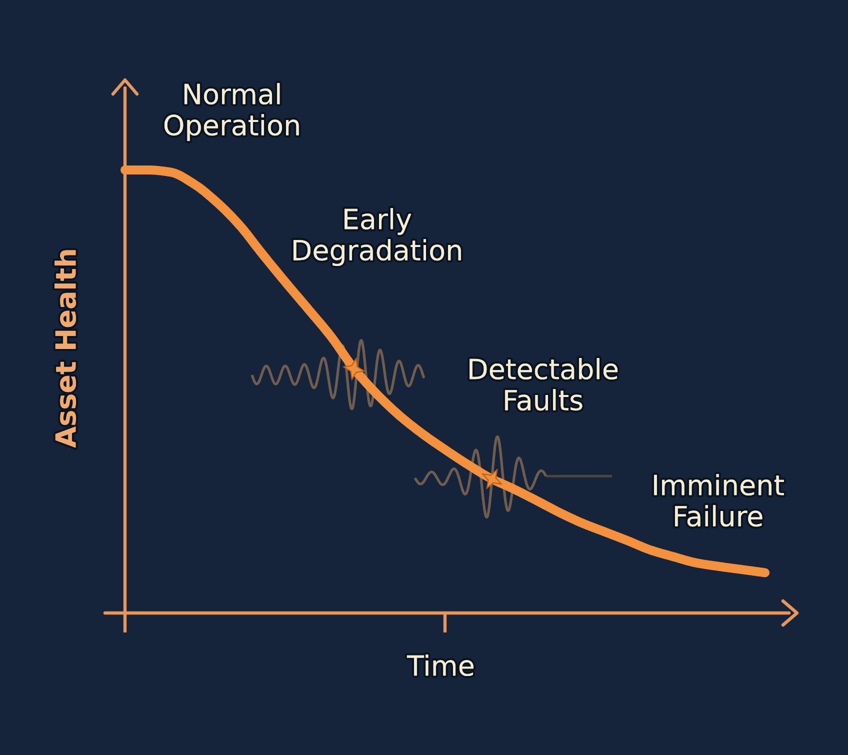 This screenshot has width=848, height=755. What do you see at coordinates (377, 237) in the screenshot?
I see `annotation: Early Degradation` at bounding box center [377, 237].